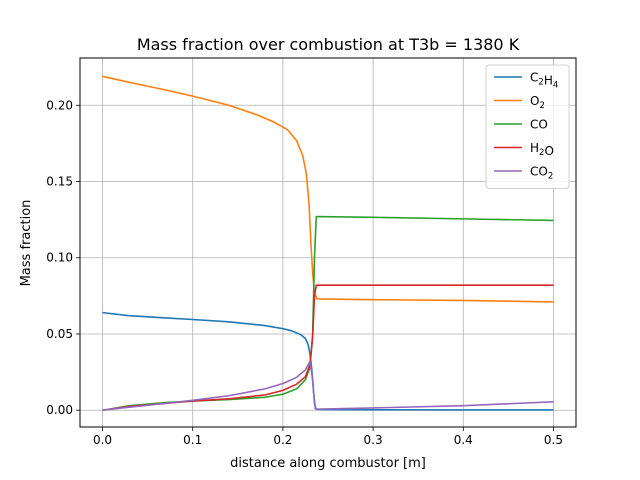 Image resolution: width=640 pixels, height=480 pixels. What do you see at coordinates (59, 182) in the screenshot?
I see `y-tick-label: 0.15` at bounding box center [59, 182].